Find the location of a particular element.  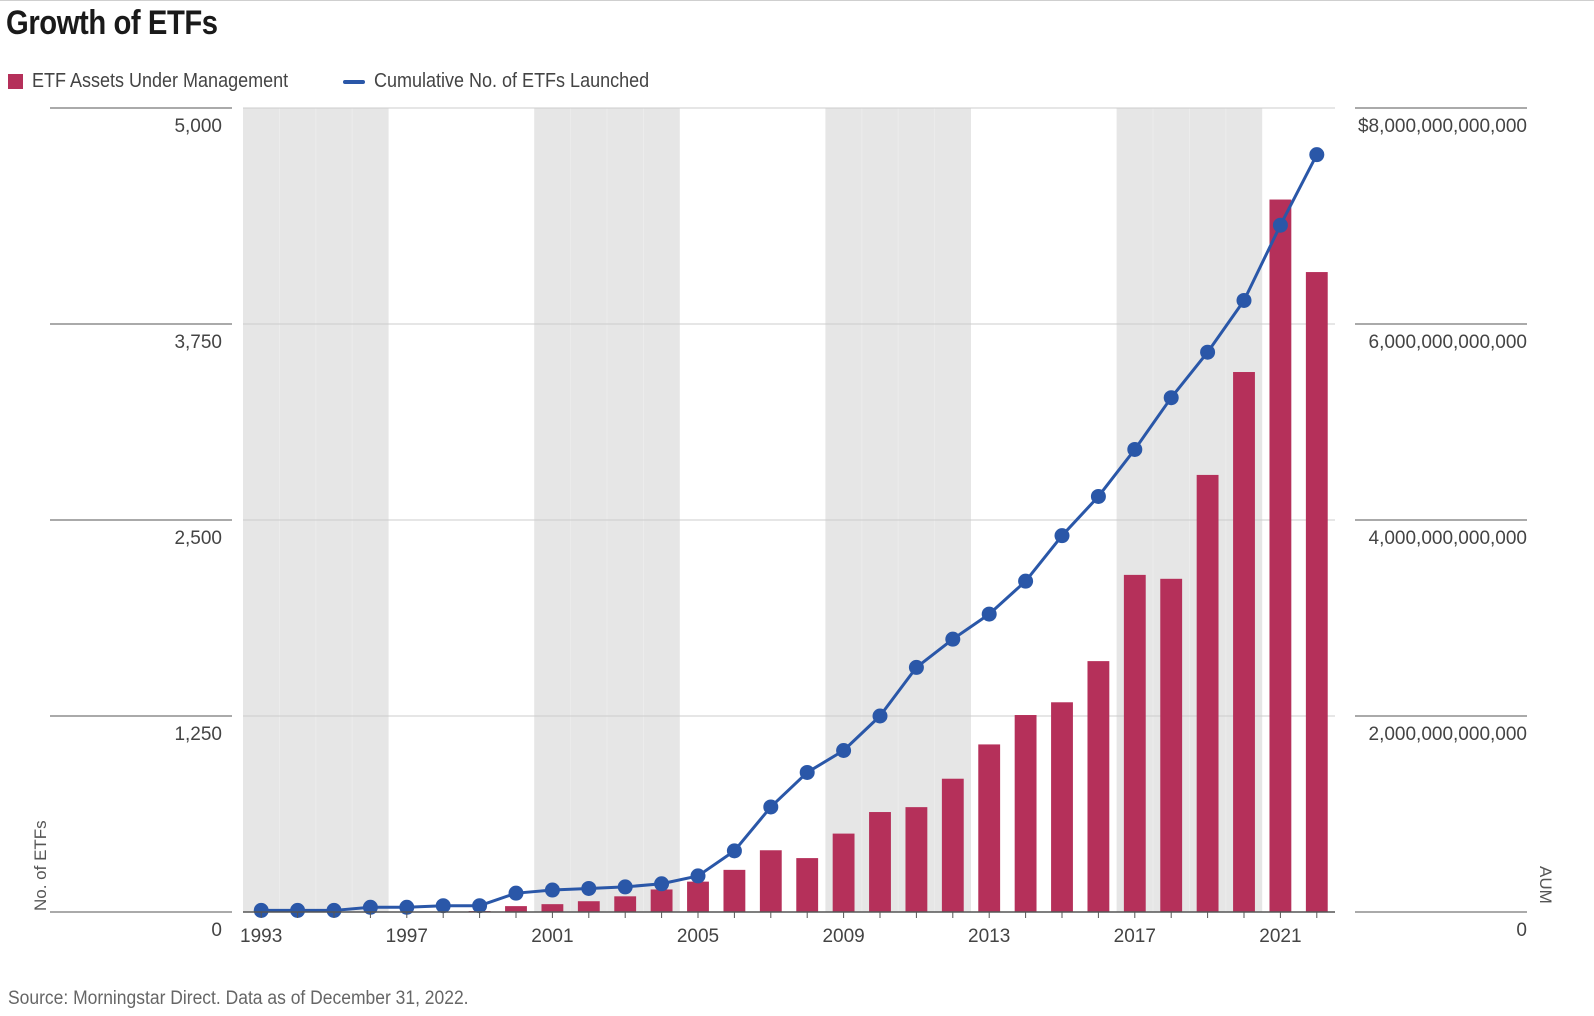

x-tick-label: 1993 is located at coordinates (261, 936).